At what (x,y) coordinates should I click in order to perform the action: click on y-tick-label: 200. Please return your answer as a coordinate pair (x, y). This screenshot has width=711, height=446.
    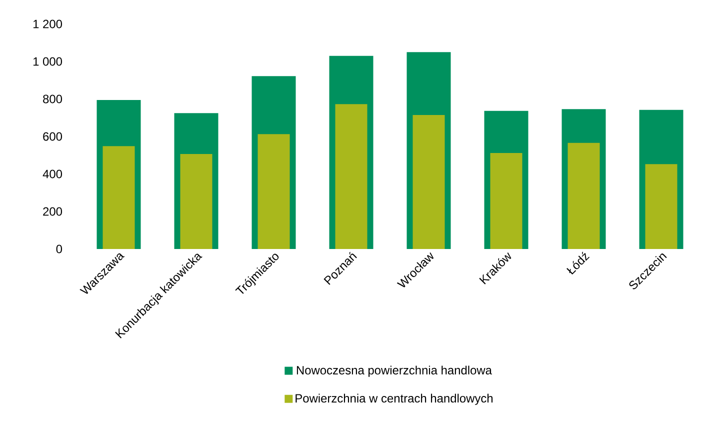
    Looking at the image, I should click on (52, 211).